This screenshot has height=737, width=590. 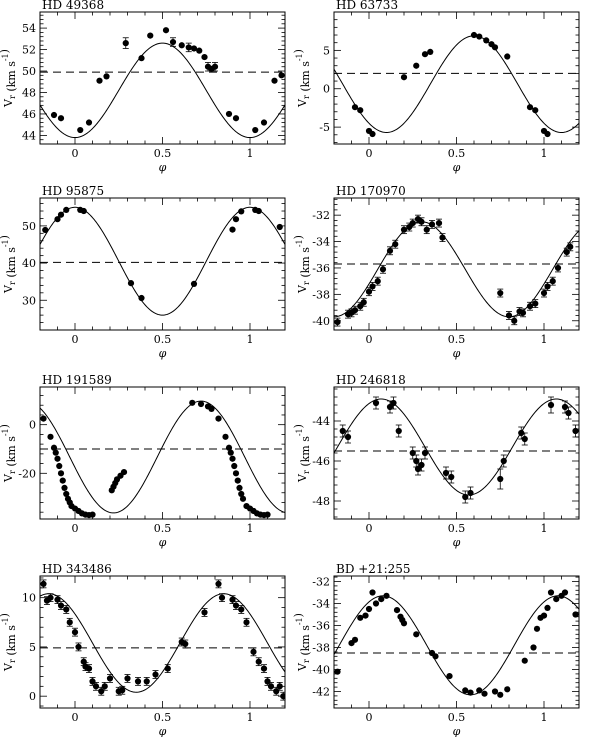 I want to click on y-tick-label: -44, so click(x=321, y=421).